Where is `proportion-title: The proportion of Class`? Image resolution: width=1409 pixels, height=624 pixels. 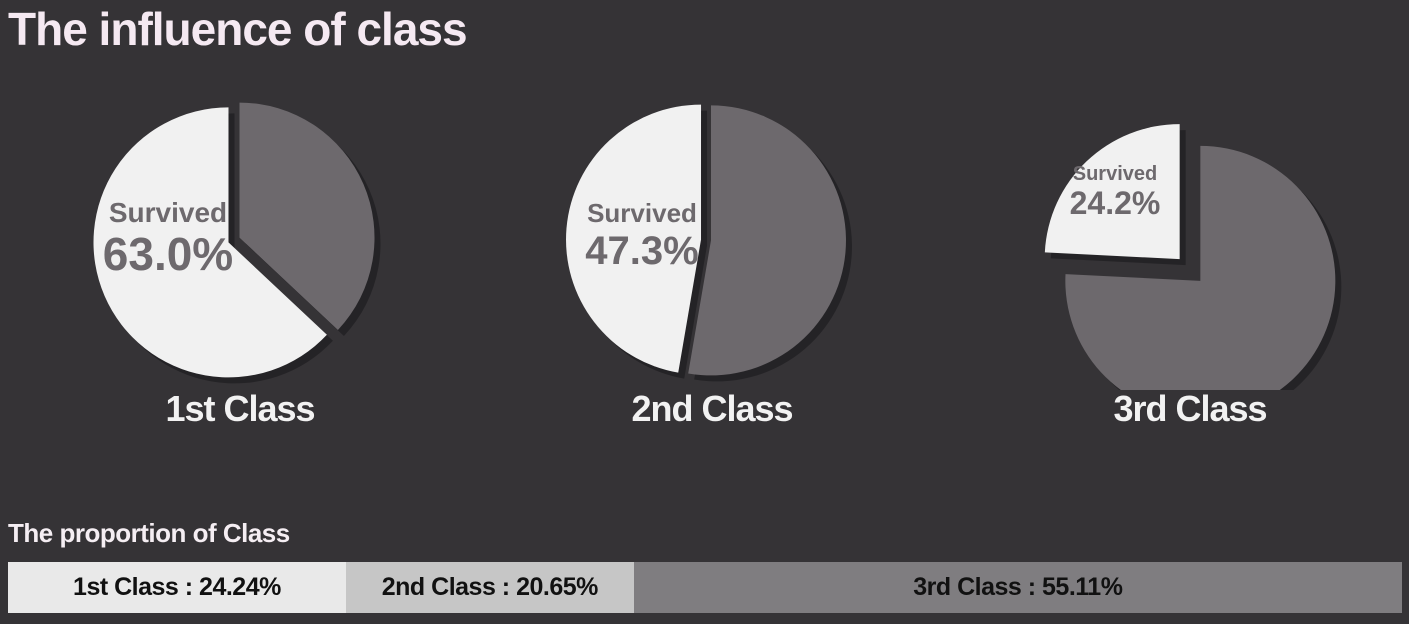
proportion-title: The proportion of Class is located at coordinates (149, 533).